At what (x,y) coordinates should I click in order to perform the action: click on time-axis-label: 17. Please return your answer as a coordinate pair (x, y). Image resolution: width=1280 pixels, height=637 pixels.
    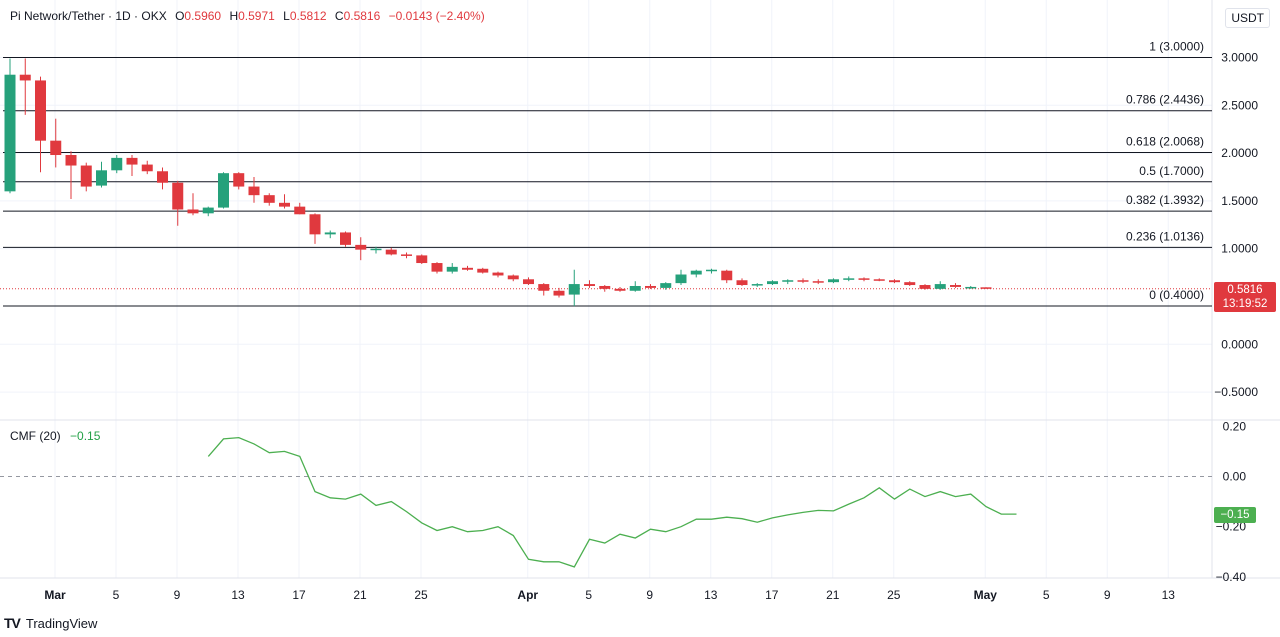
    Looking at the image, I should click on (772, 595).